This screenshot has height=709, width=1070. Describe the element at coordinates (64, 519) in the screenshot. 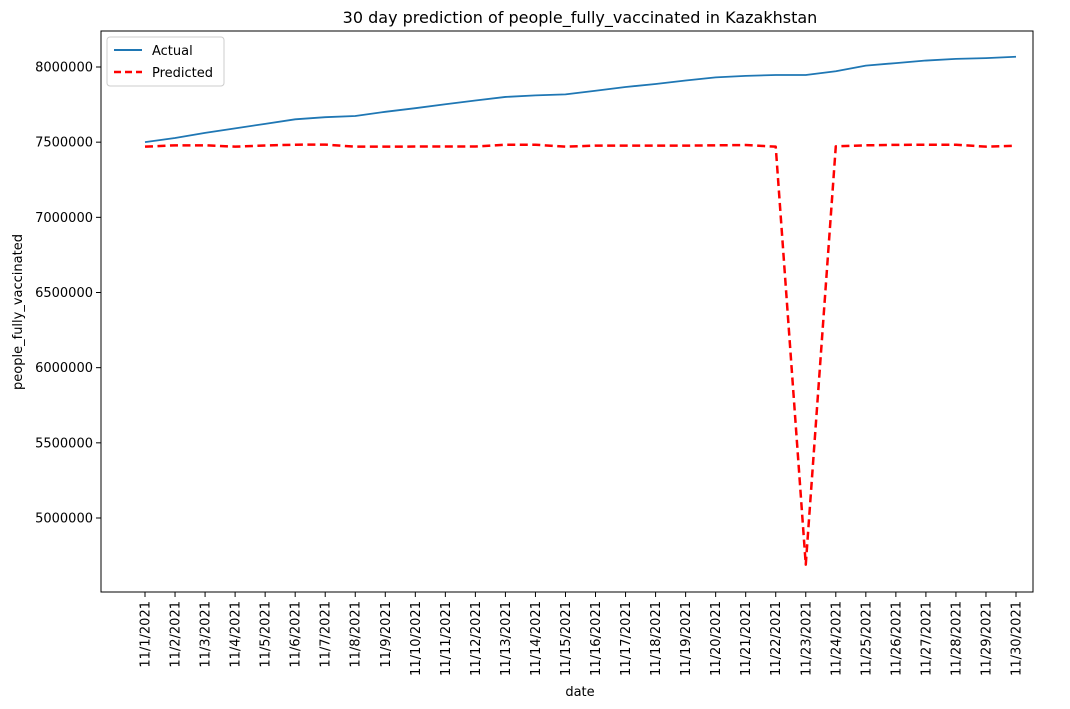

I see `y-tick-label: 5000000` at that location.